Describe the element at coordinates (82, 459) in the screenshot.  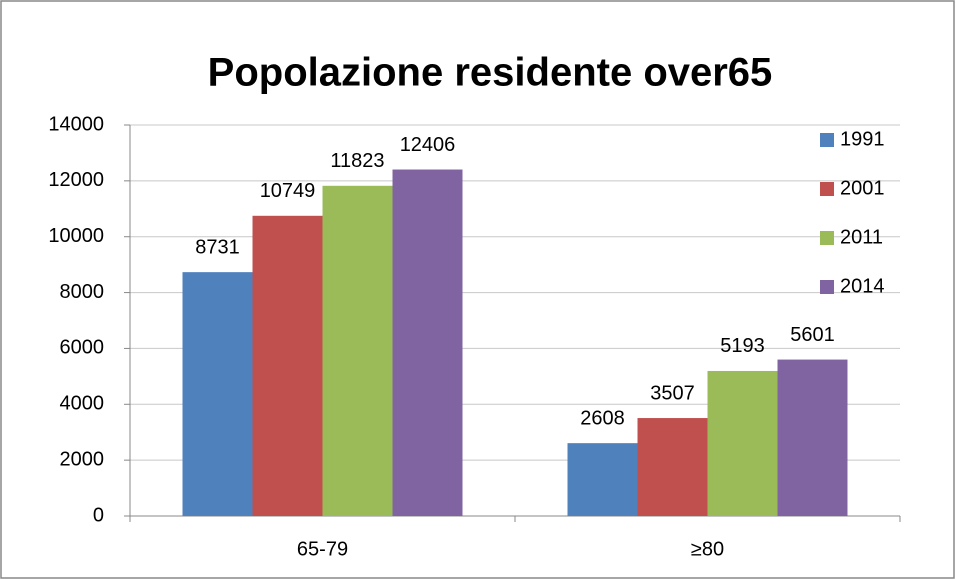
I see `y-tick-label: 2000` at that location.